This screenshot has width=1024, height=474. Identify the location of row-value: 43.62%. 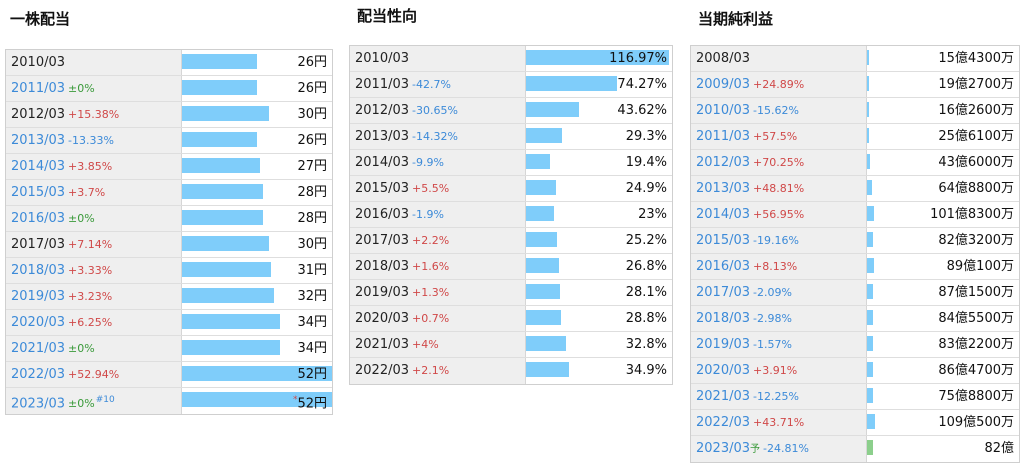
(642, 110).